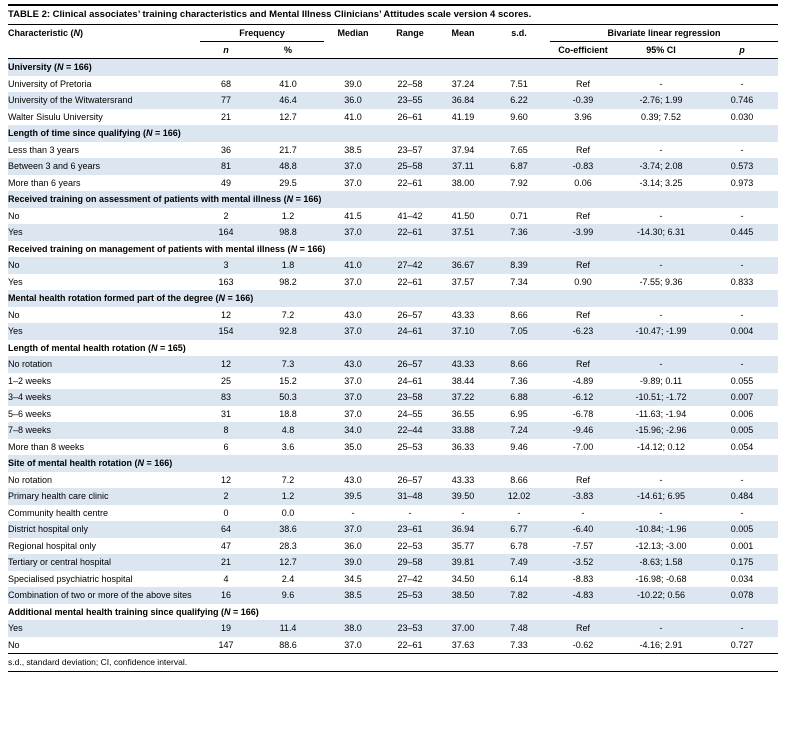 The width and height of the screenshot is (786, 738). Describe the element at coordinates (463, 529) in the screenshot. I see `value-cell: 36.94` at that location.